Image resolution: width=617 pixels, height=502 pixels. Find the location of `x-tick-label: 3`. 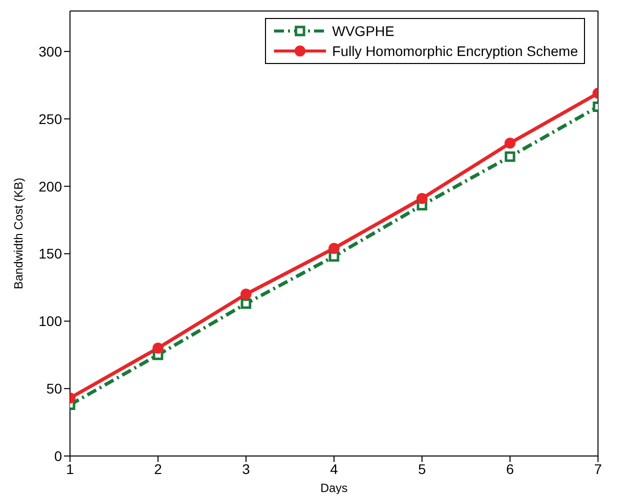

x-tick-label: 3 is located at coordinates (246, 468).